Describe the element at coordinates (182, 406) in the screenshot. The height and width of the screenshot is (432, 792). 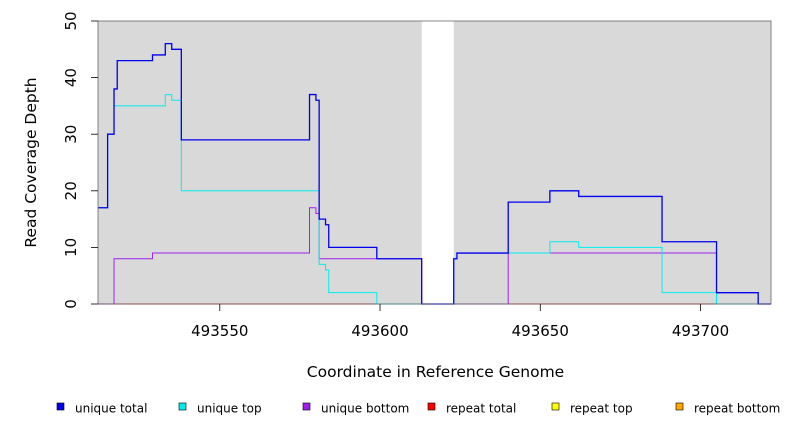
I see `legend-swatch-unique-top` at that location.